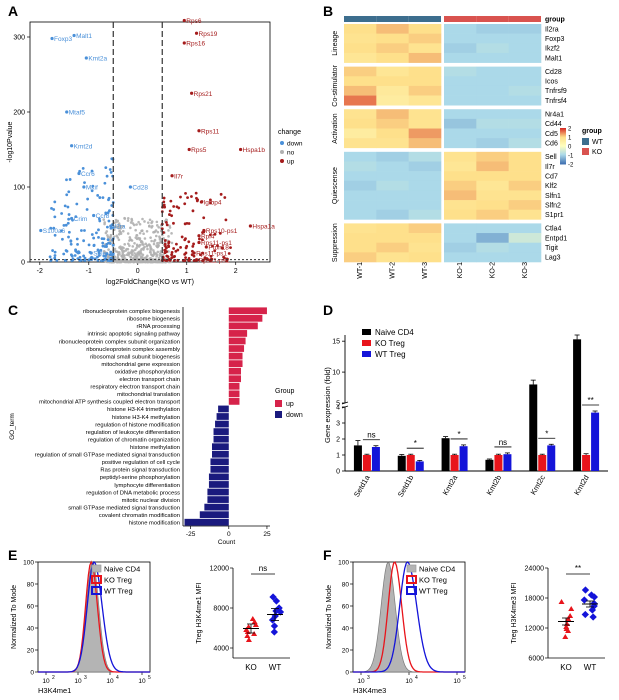  I want to click on y-tick-label: 100, so click(19, 188).